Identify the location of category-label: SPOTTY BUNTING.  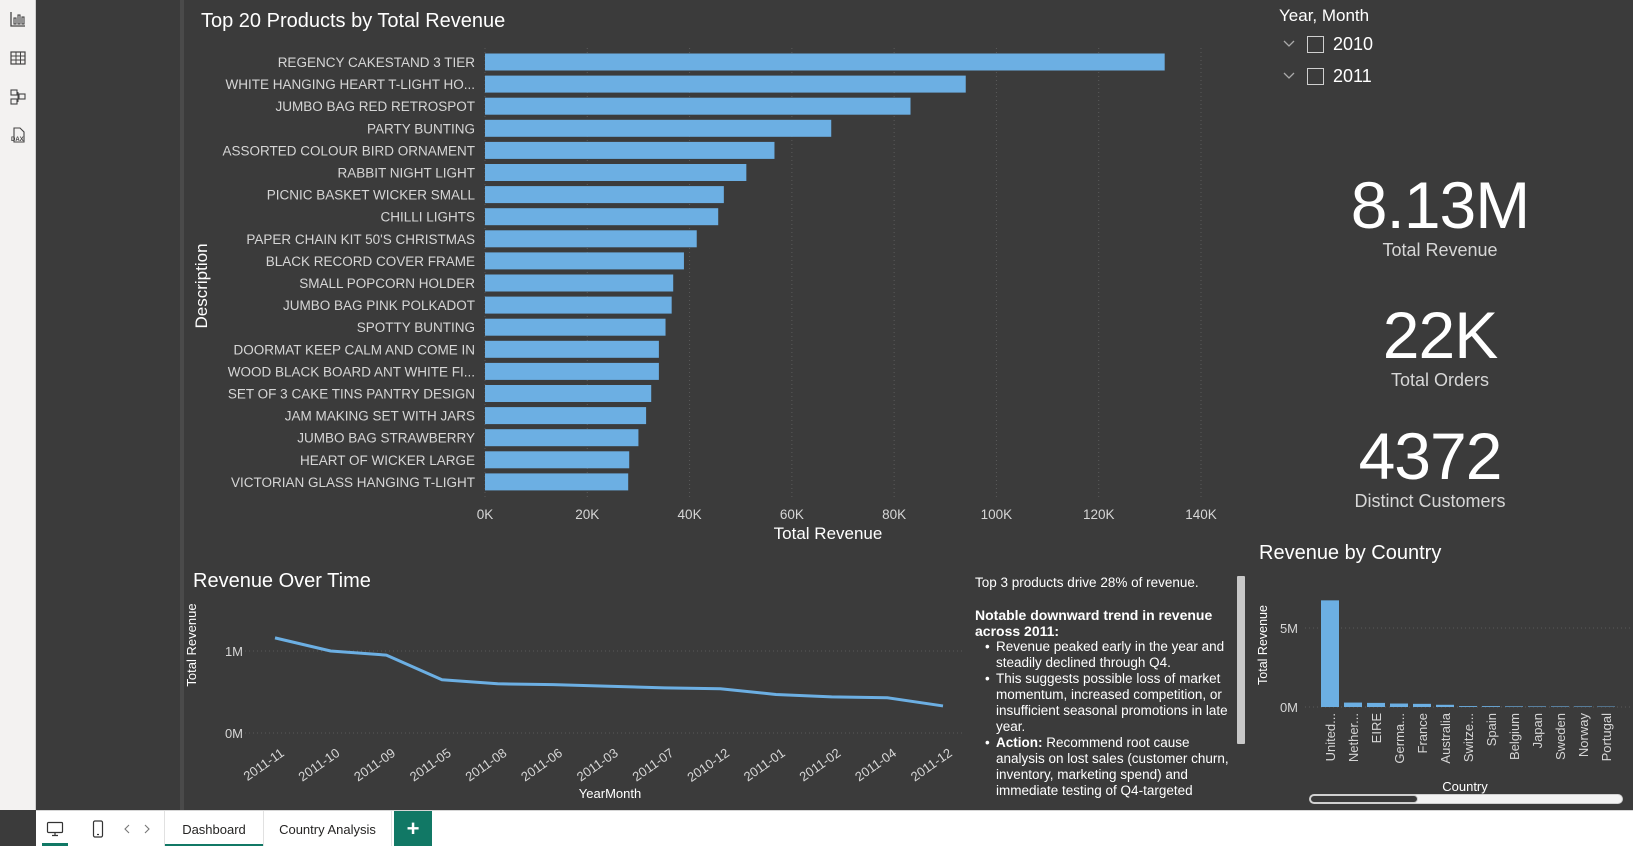
(416, 327).